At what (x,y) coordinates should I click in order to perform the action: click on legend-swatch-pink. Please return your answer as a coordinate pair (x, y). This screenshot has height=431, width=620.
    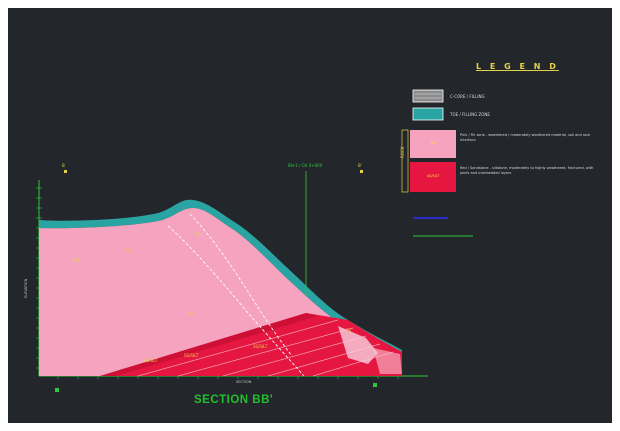
    Looking at the image, I should click on (433, 144).